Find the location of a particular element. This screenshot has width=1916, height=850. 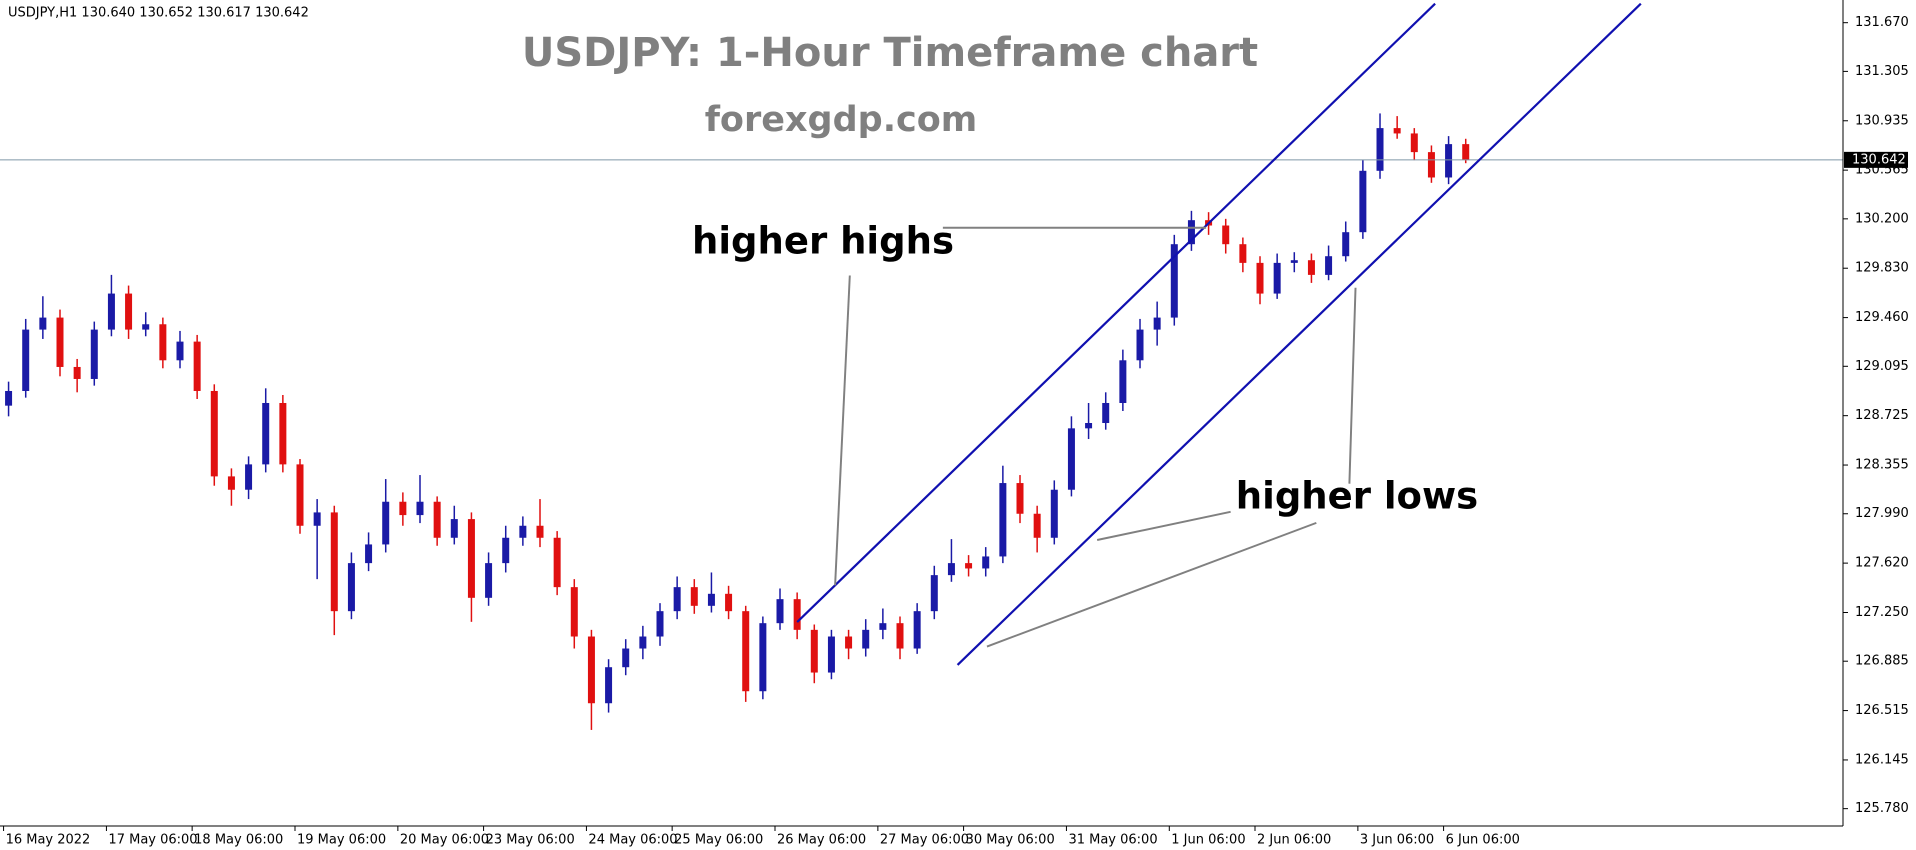

x-tick-label: 6 Jun 06:00 is located at coordinates (1483, 840).